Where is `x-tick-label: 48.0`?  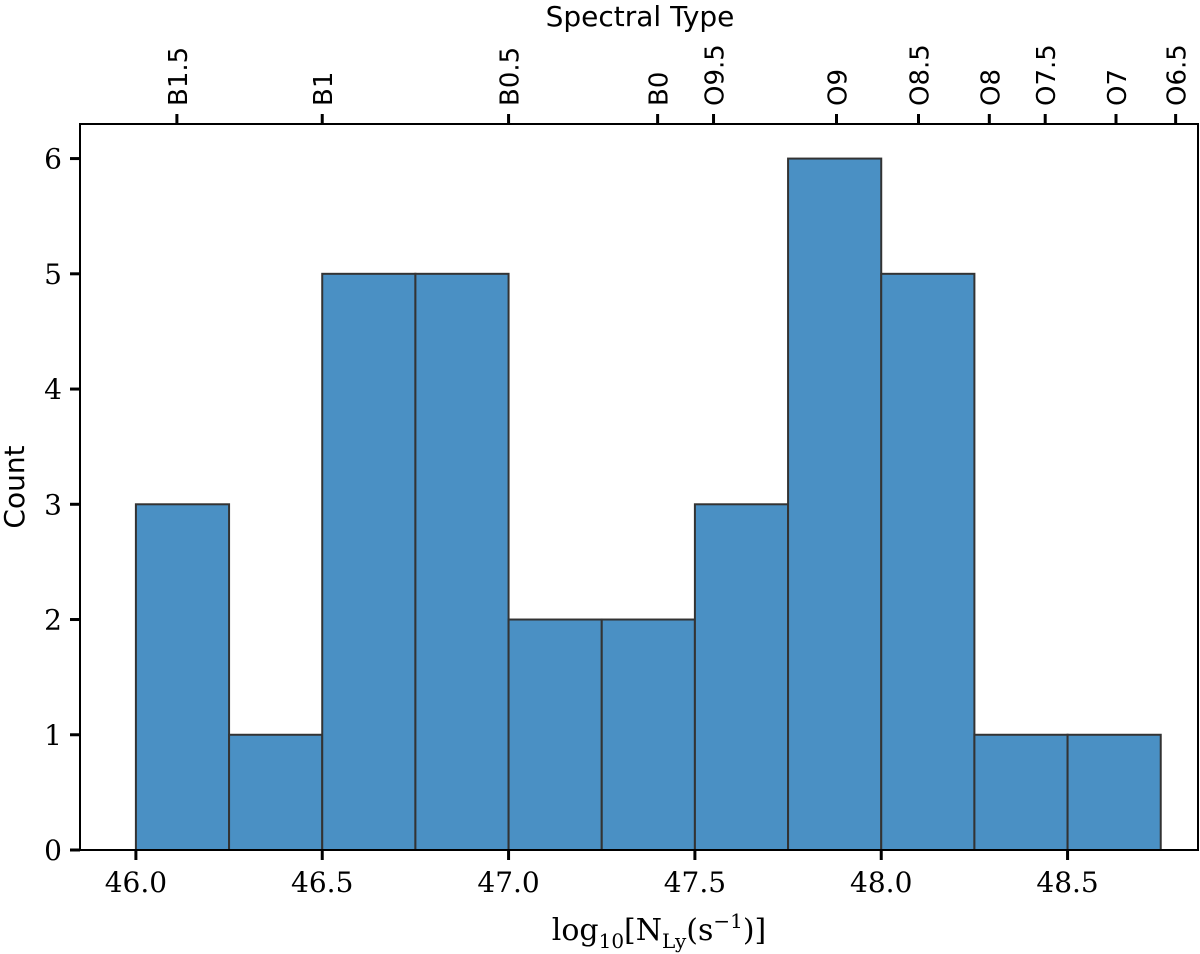
x-tick-label: 48.0 is located at coordinates (881, 882).